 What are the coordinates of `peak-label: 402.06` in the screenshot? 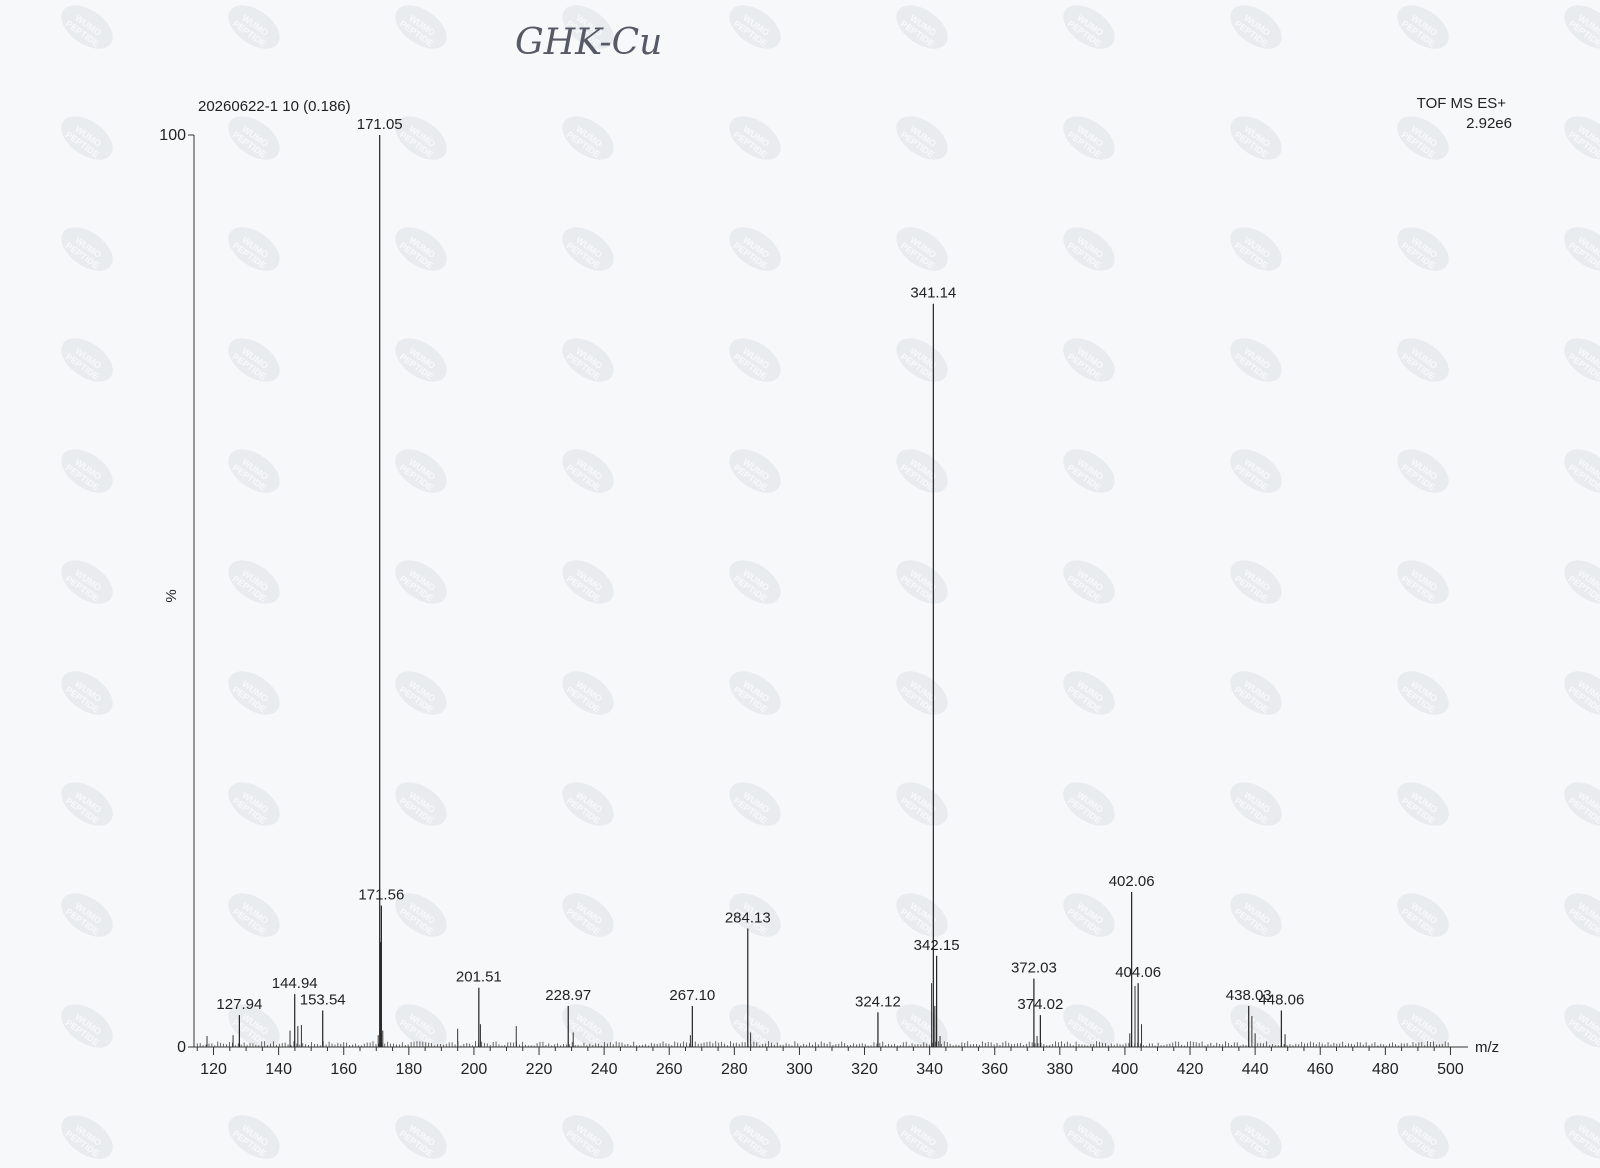 It's located at (1132, 881).